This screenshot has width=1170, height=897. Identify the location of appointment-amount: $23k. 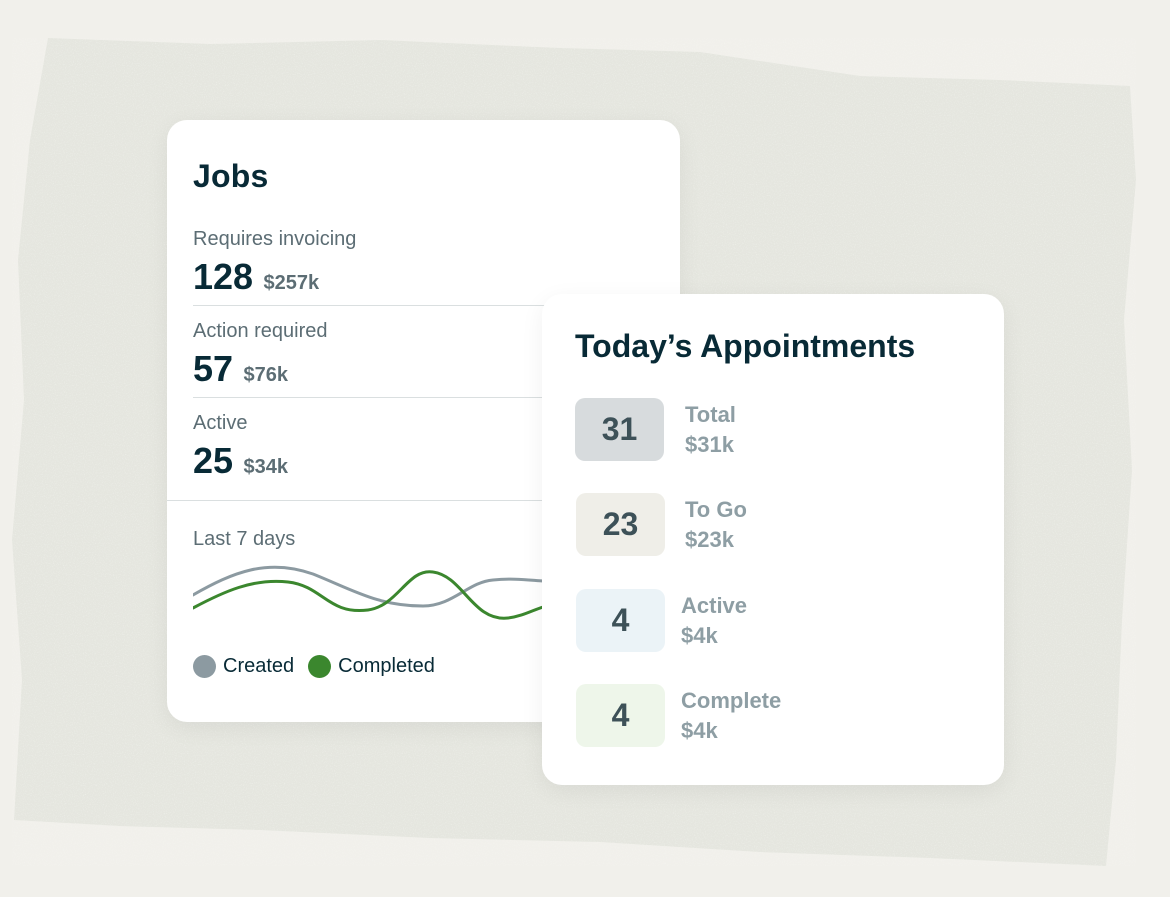
(709, 539).